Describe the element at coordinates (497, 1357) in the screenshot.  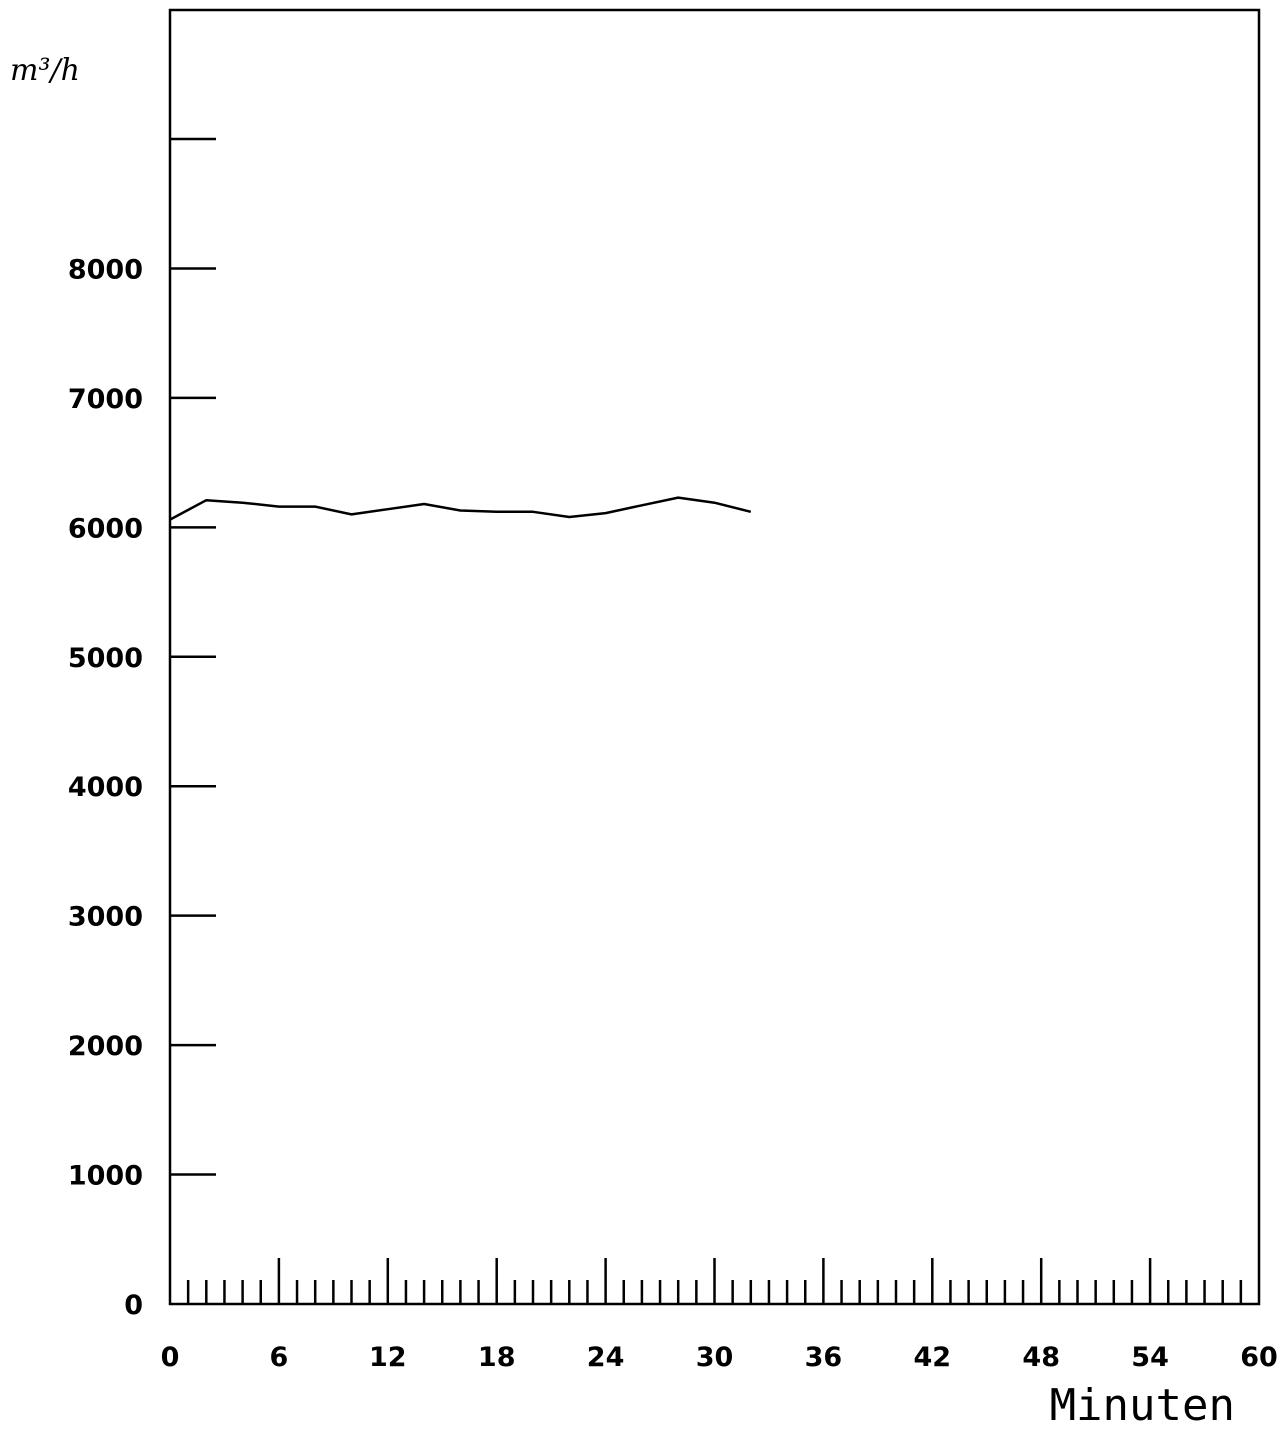
I see `x-tick-label-18: 18` at that location.